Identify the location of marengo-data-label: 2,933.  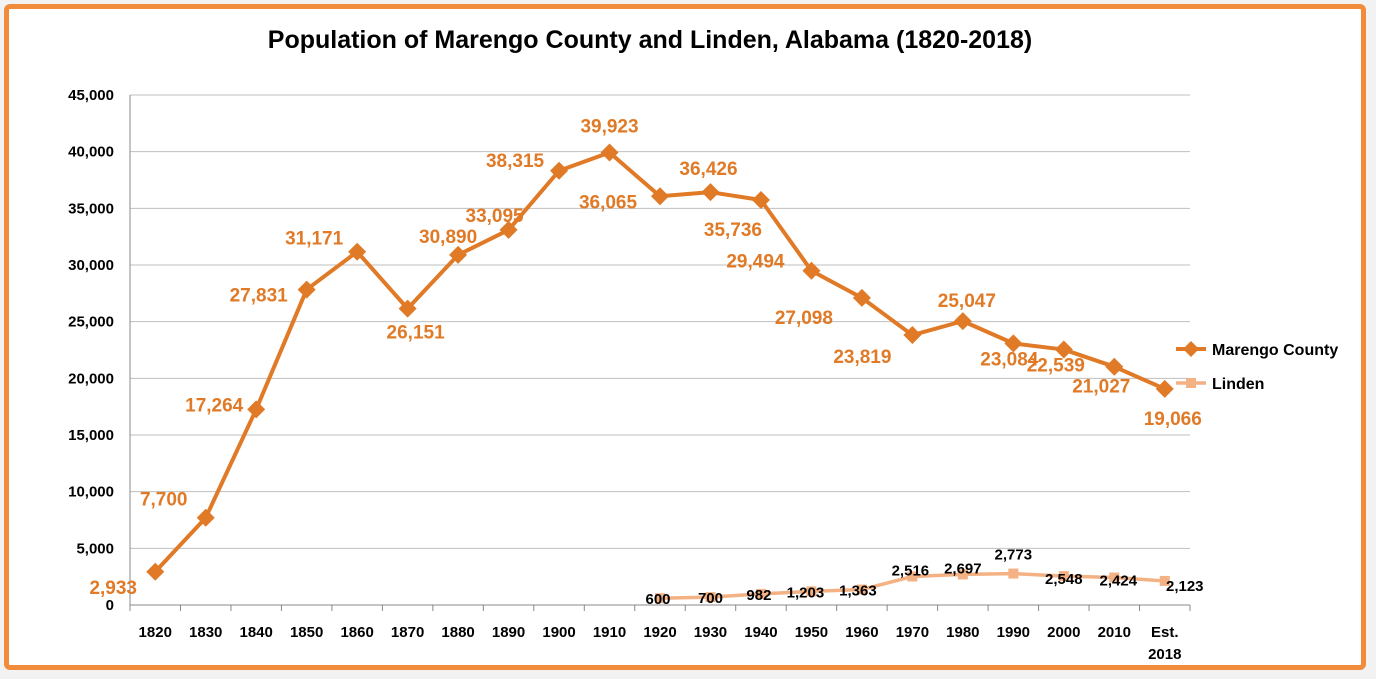
(113, 588).